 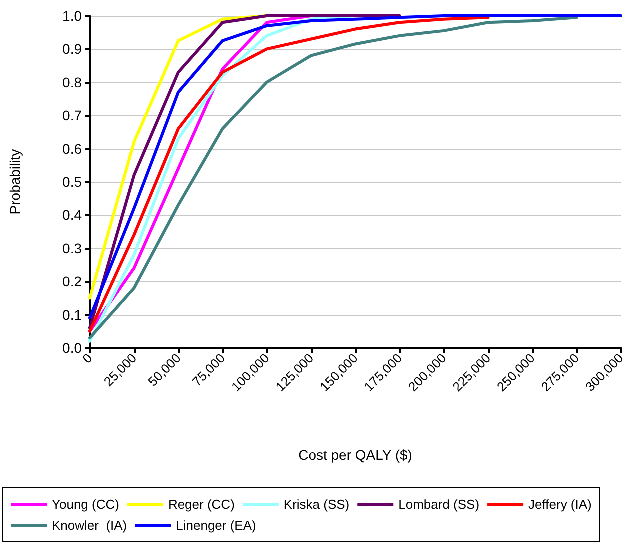 I want to click on legend-label: Young (CC), so click(x=86, y=504).